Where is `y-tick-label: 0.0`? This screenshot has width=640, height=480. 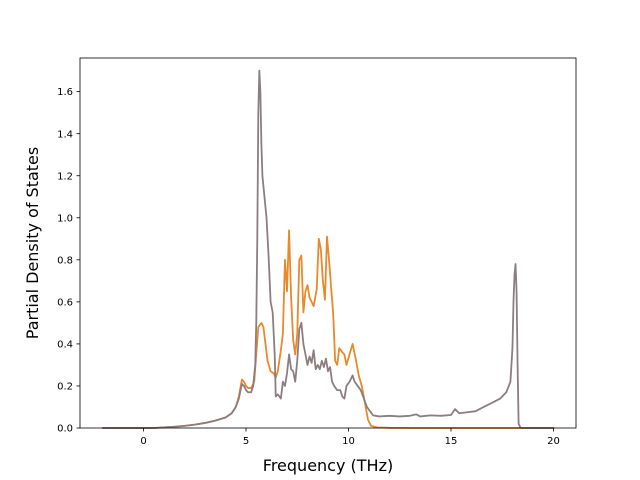
y-tick-label: 0.0 is located at coordinates (65, 429).